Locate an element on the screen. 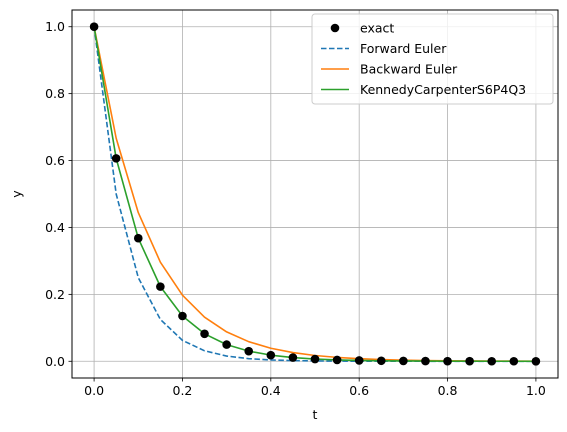 Image resolution: width=567 pixels, height=432 pixels. y-tick-label: 0.4 is located at coordinates (55, 227).